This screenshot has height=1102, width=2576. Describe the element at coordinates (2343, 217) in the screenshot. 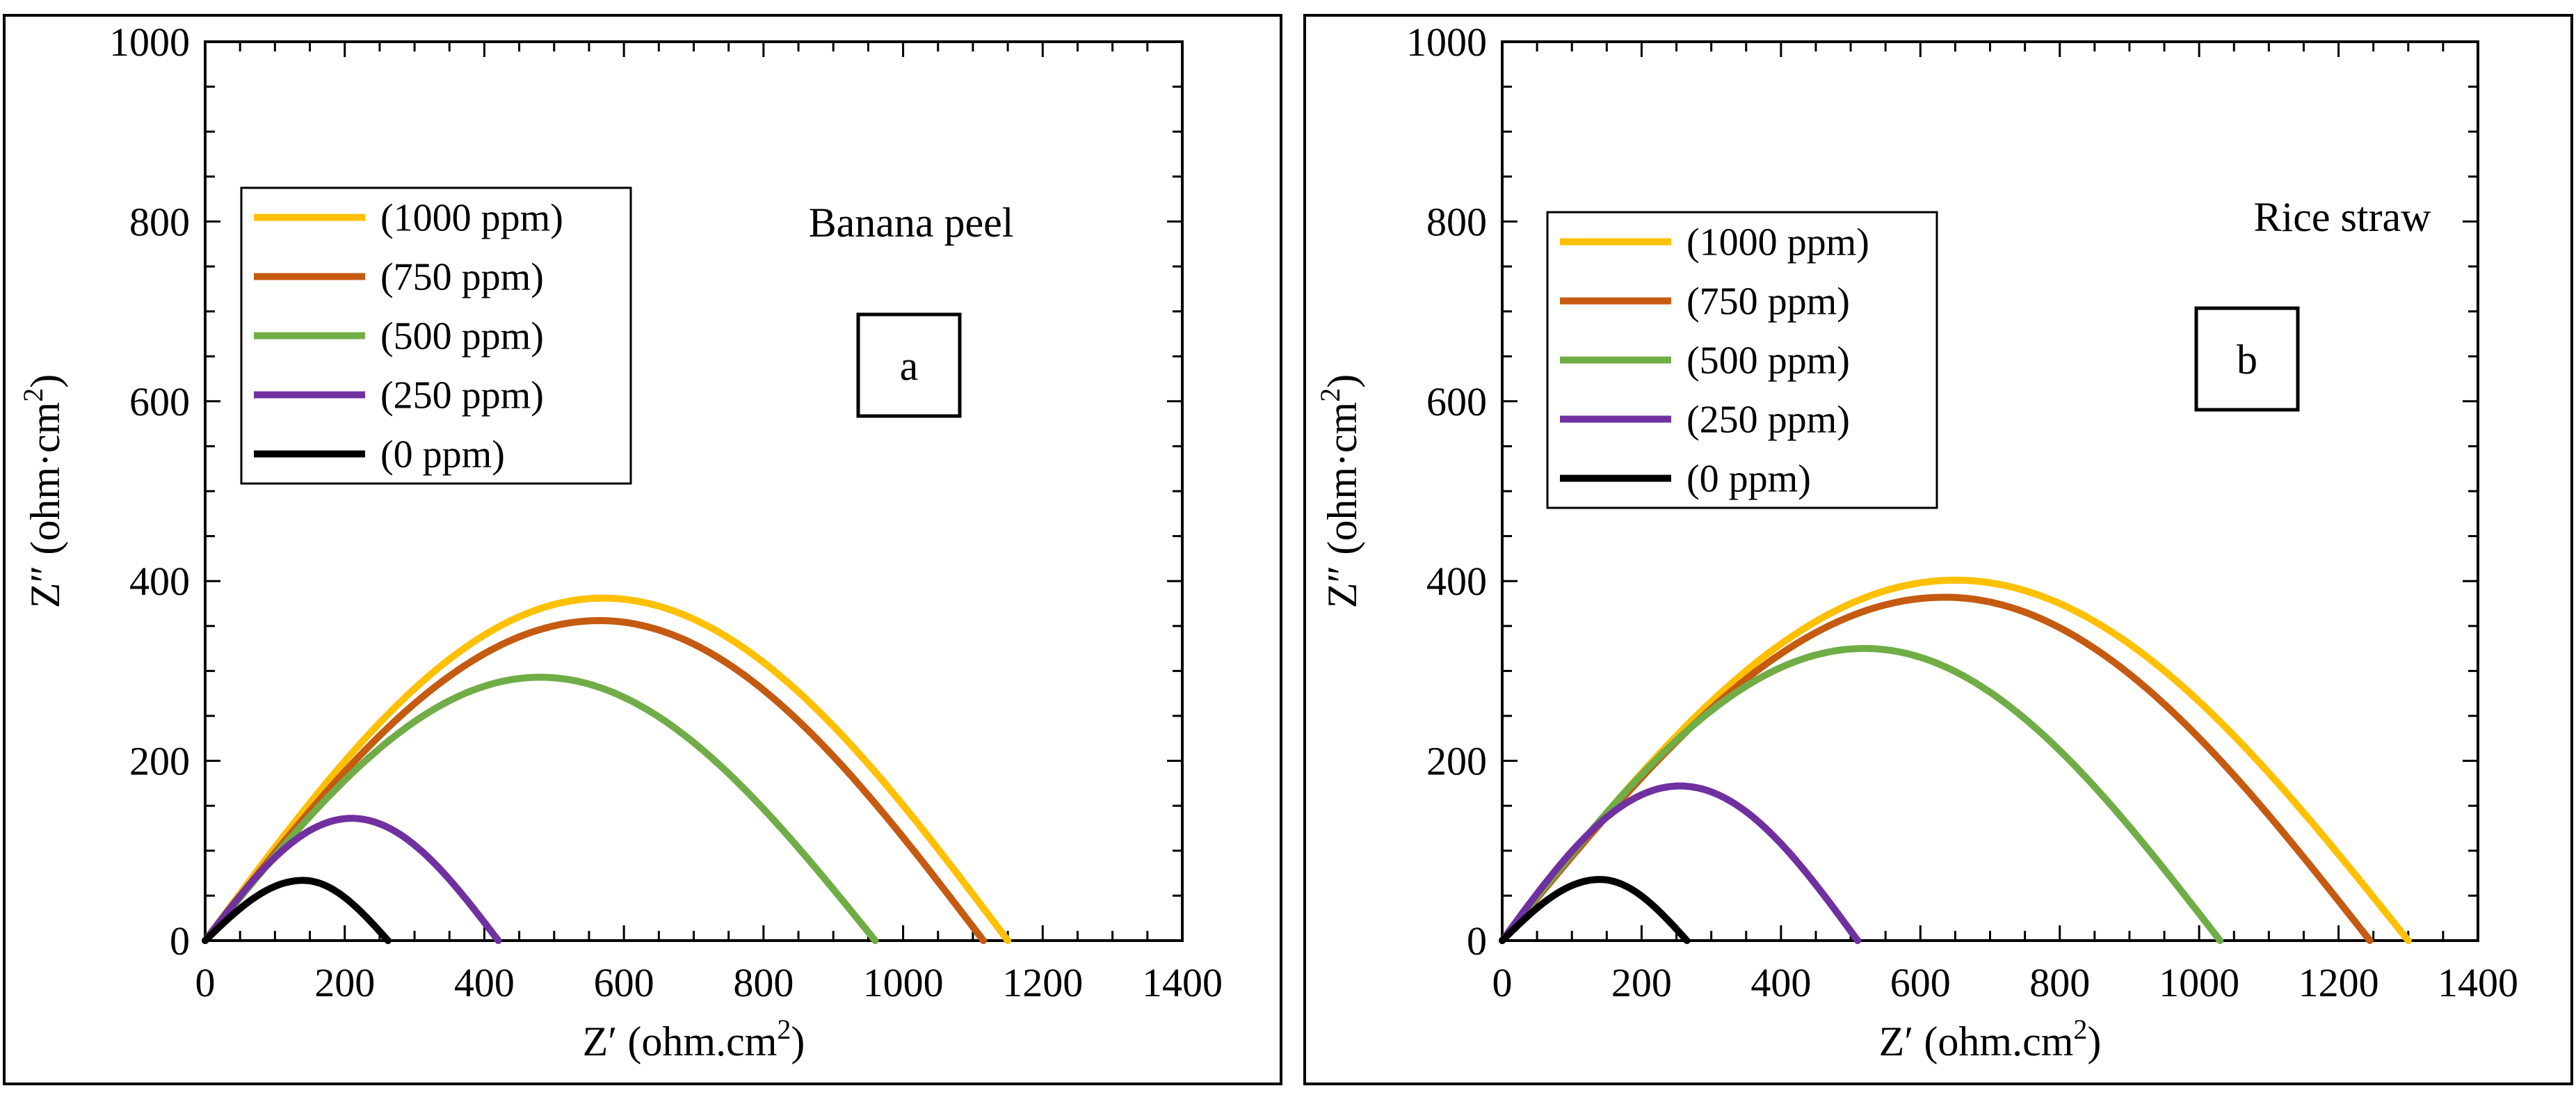

I see `chart-subtitle: Rice straw` at that location.